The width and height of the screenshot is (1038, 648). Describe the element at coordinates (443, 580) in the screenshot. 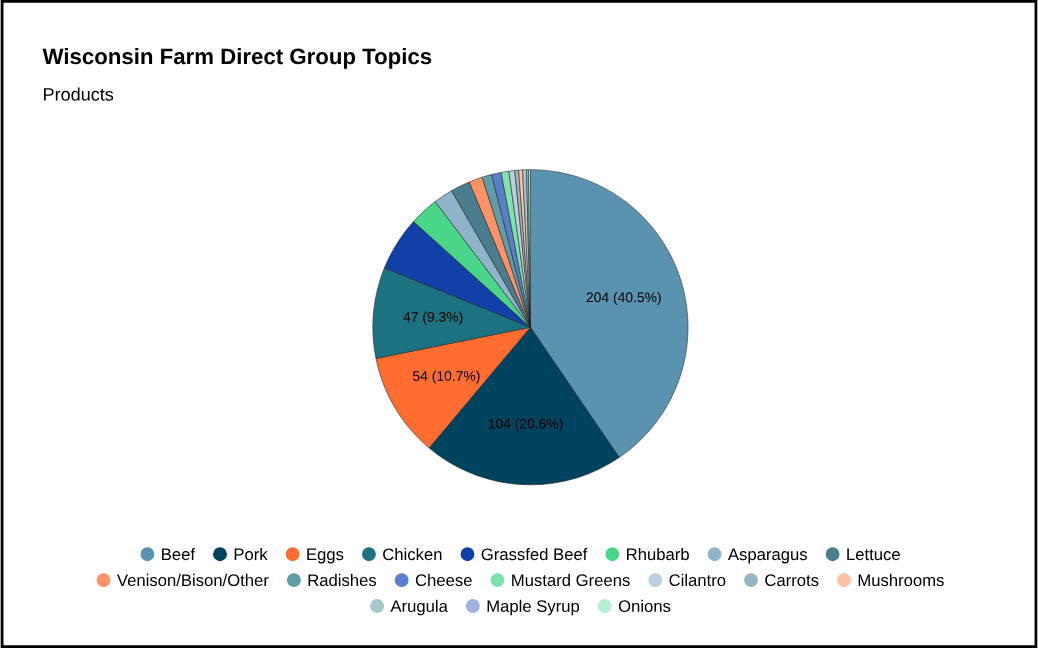

I see `legend-label: Cheese` at that location.